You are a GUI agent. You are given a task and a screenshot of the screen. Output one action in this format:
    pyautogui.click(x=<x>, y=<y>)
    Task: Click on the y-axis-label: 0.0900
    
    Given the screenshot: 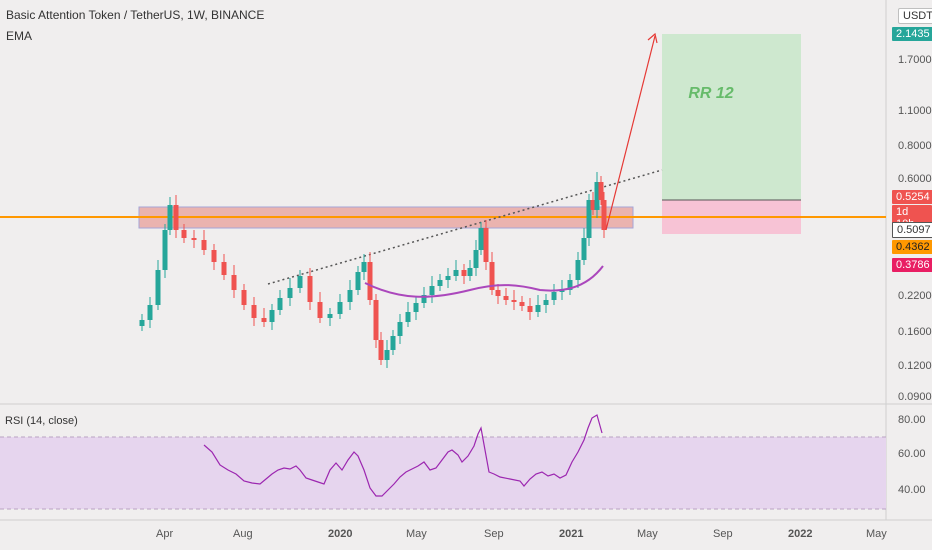 What is the action you would take?
    pyautogui.click(x=915, y=397)
    